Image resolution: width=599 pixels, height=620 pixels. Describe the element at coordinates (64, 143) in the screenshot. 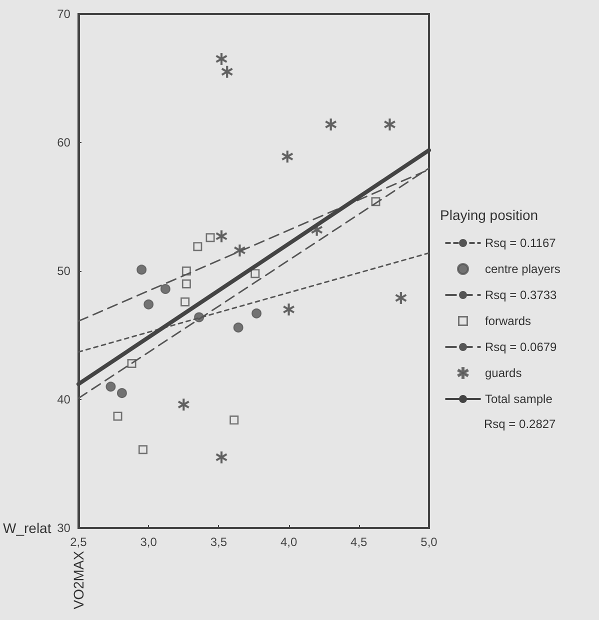

I see `y-tick-label: 60` at that location.